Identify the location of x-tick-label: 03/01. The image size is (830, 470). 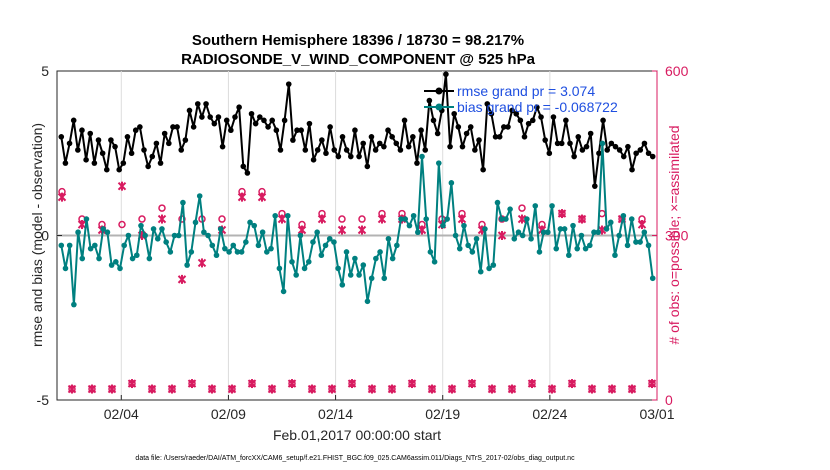
(656, 414).